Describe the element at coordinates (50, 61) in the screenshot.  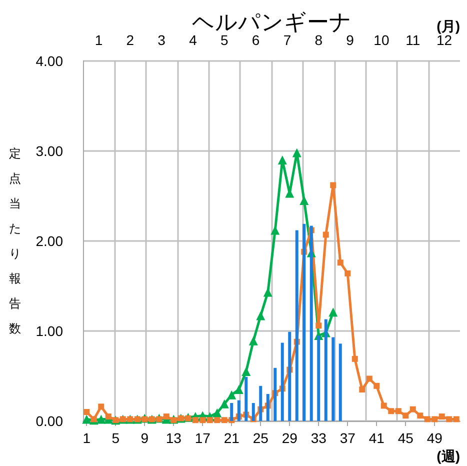
I see `y-tick-label: 4.00` at that location.